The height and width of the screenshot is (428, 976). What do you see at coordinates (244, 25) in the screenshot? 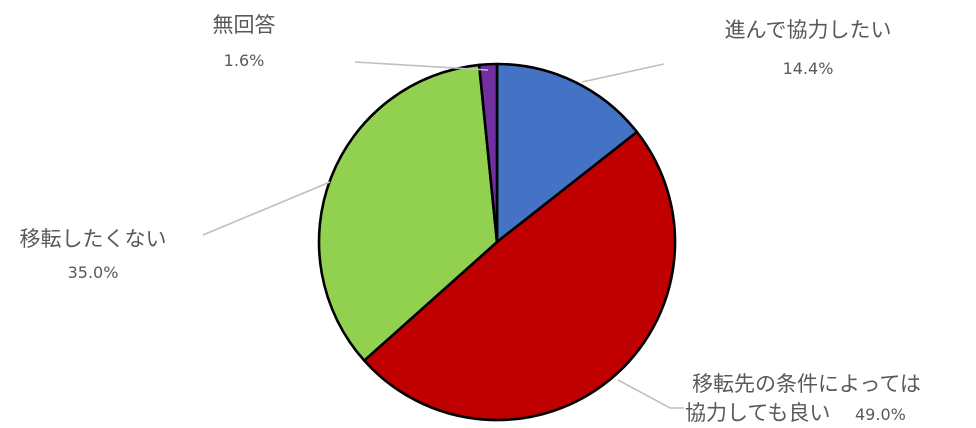
I see `slice-label-mukaitou: 無回答` at bounding box center [244, 25].